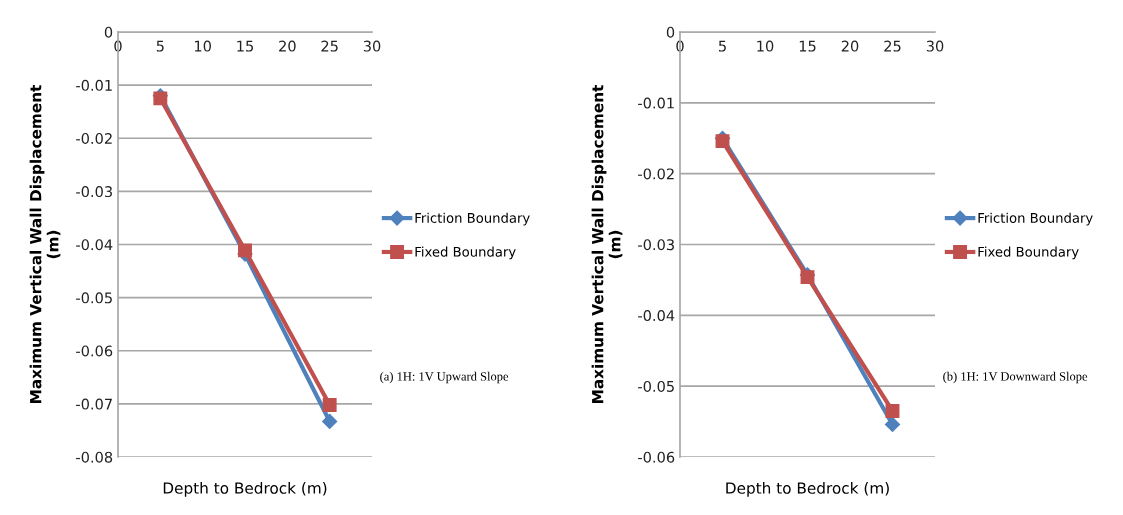 The height and width of the screenshot is (515, 1123). What do you see at coordinates (94, 457) in the screenshot?
I see `y-tick-label: -0.08` at bounding box center [94, 457].